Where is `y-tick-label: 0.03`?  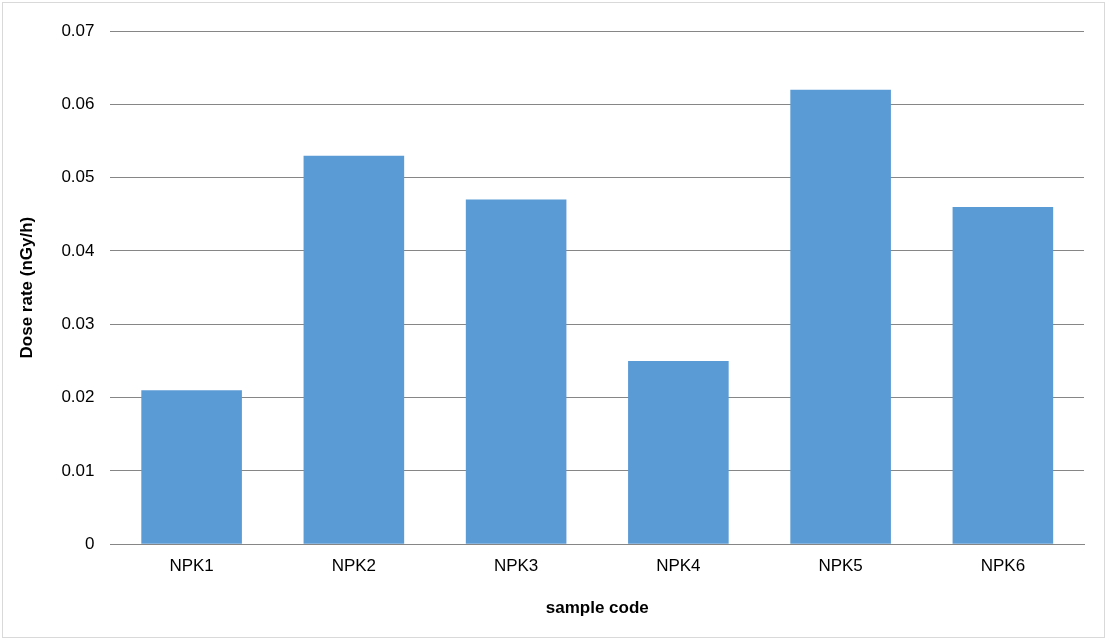 y-tick-label: 0.03 is located at coordinates (78, 323).